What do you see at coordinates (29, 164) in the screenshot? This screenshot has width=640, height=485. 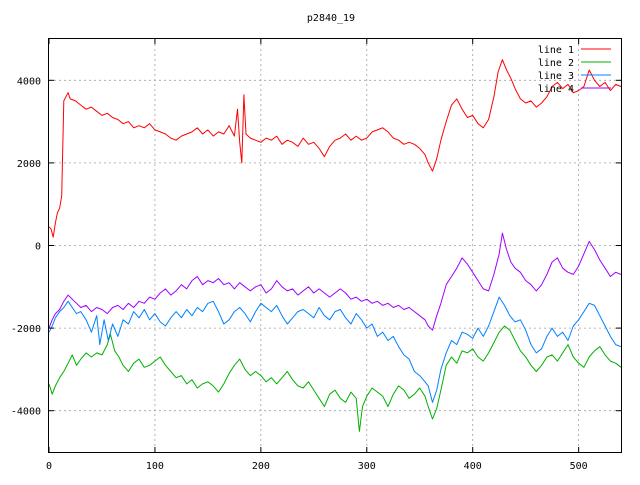 I see `y-tick-label: 2000` at bounding box center [29, 164].